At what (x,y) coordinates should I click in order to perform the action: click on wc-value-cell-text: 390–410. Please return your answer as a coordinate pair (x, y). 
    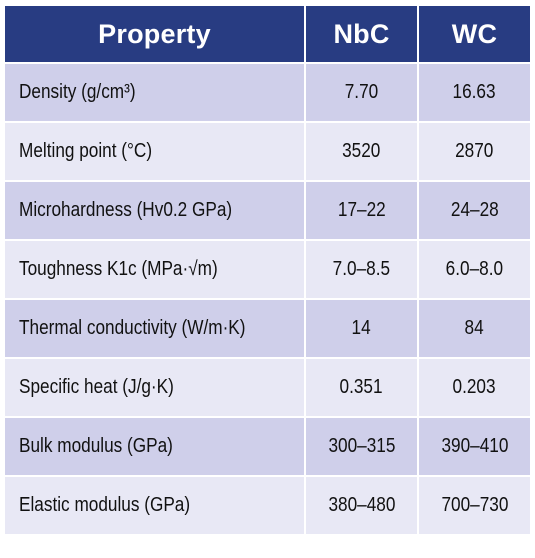
    Looking at the image, I should click on (474, 446).